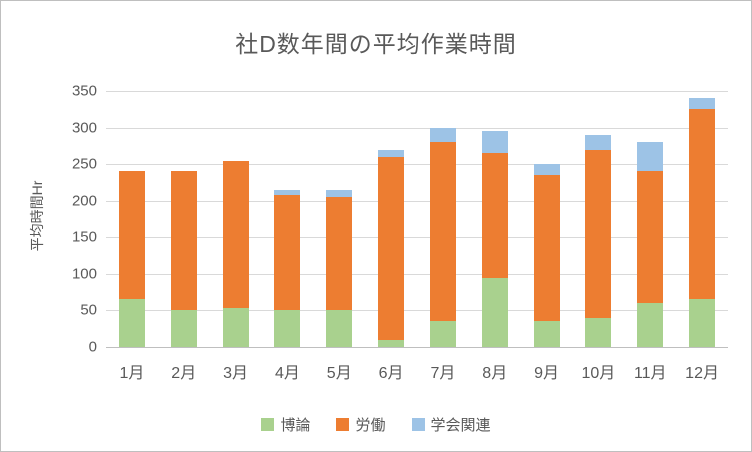 The height and width of the screenshot is (452, 752). What do you see at coordinates (184, 373) in the screenshot?
I see `x-axis-label: 2月` at bounding box center [184, 373].